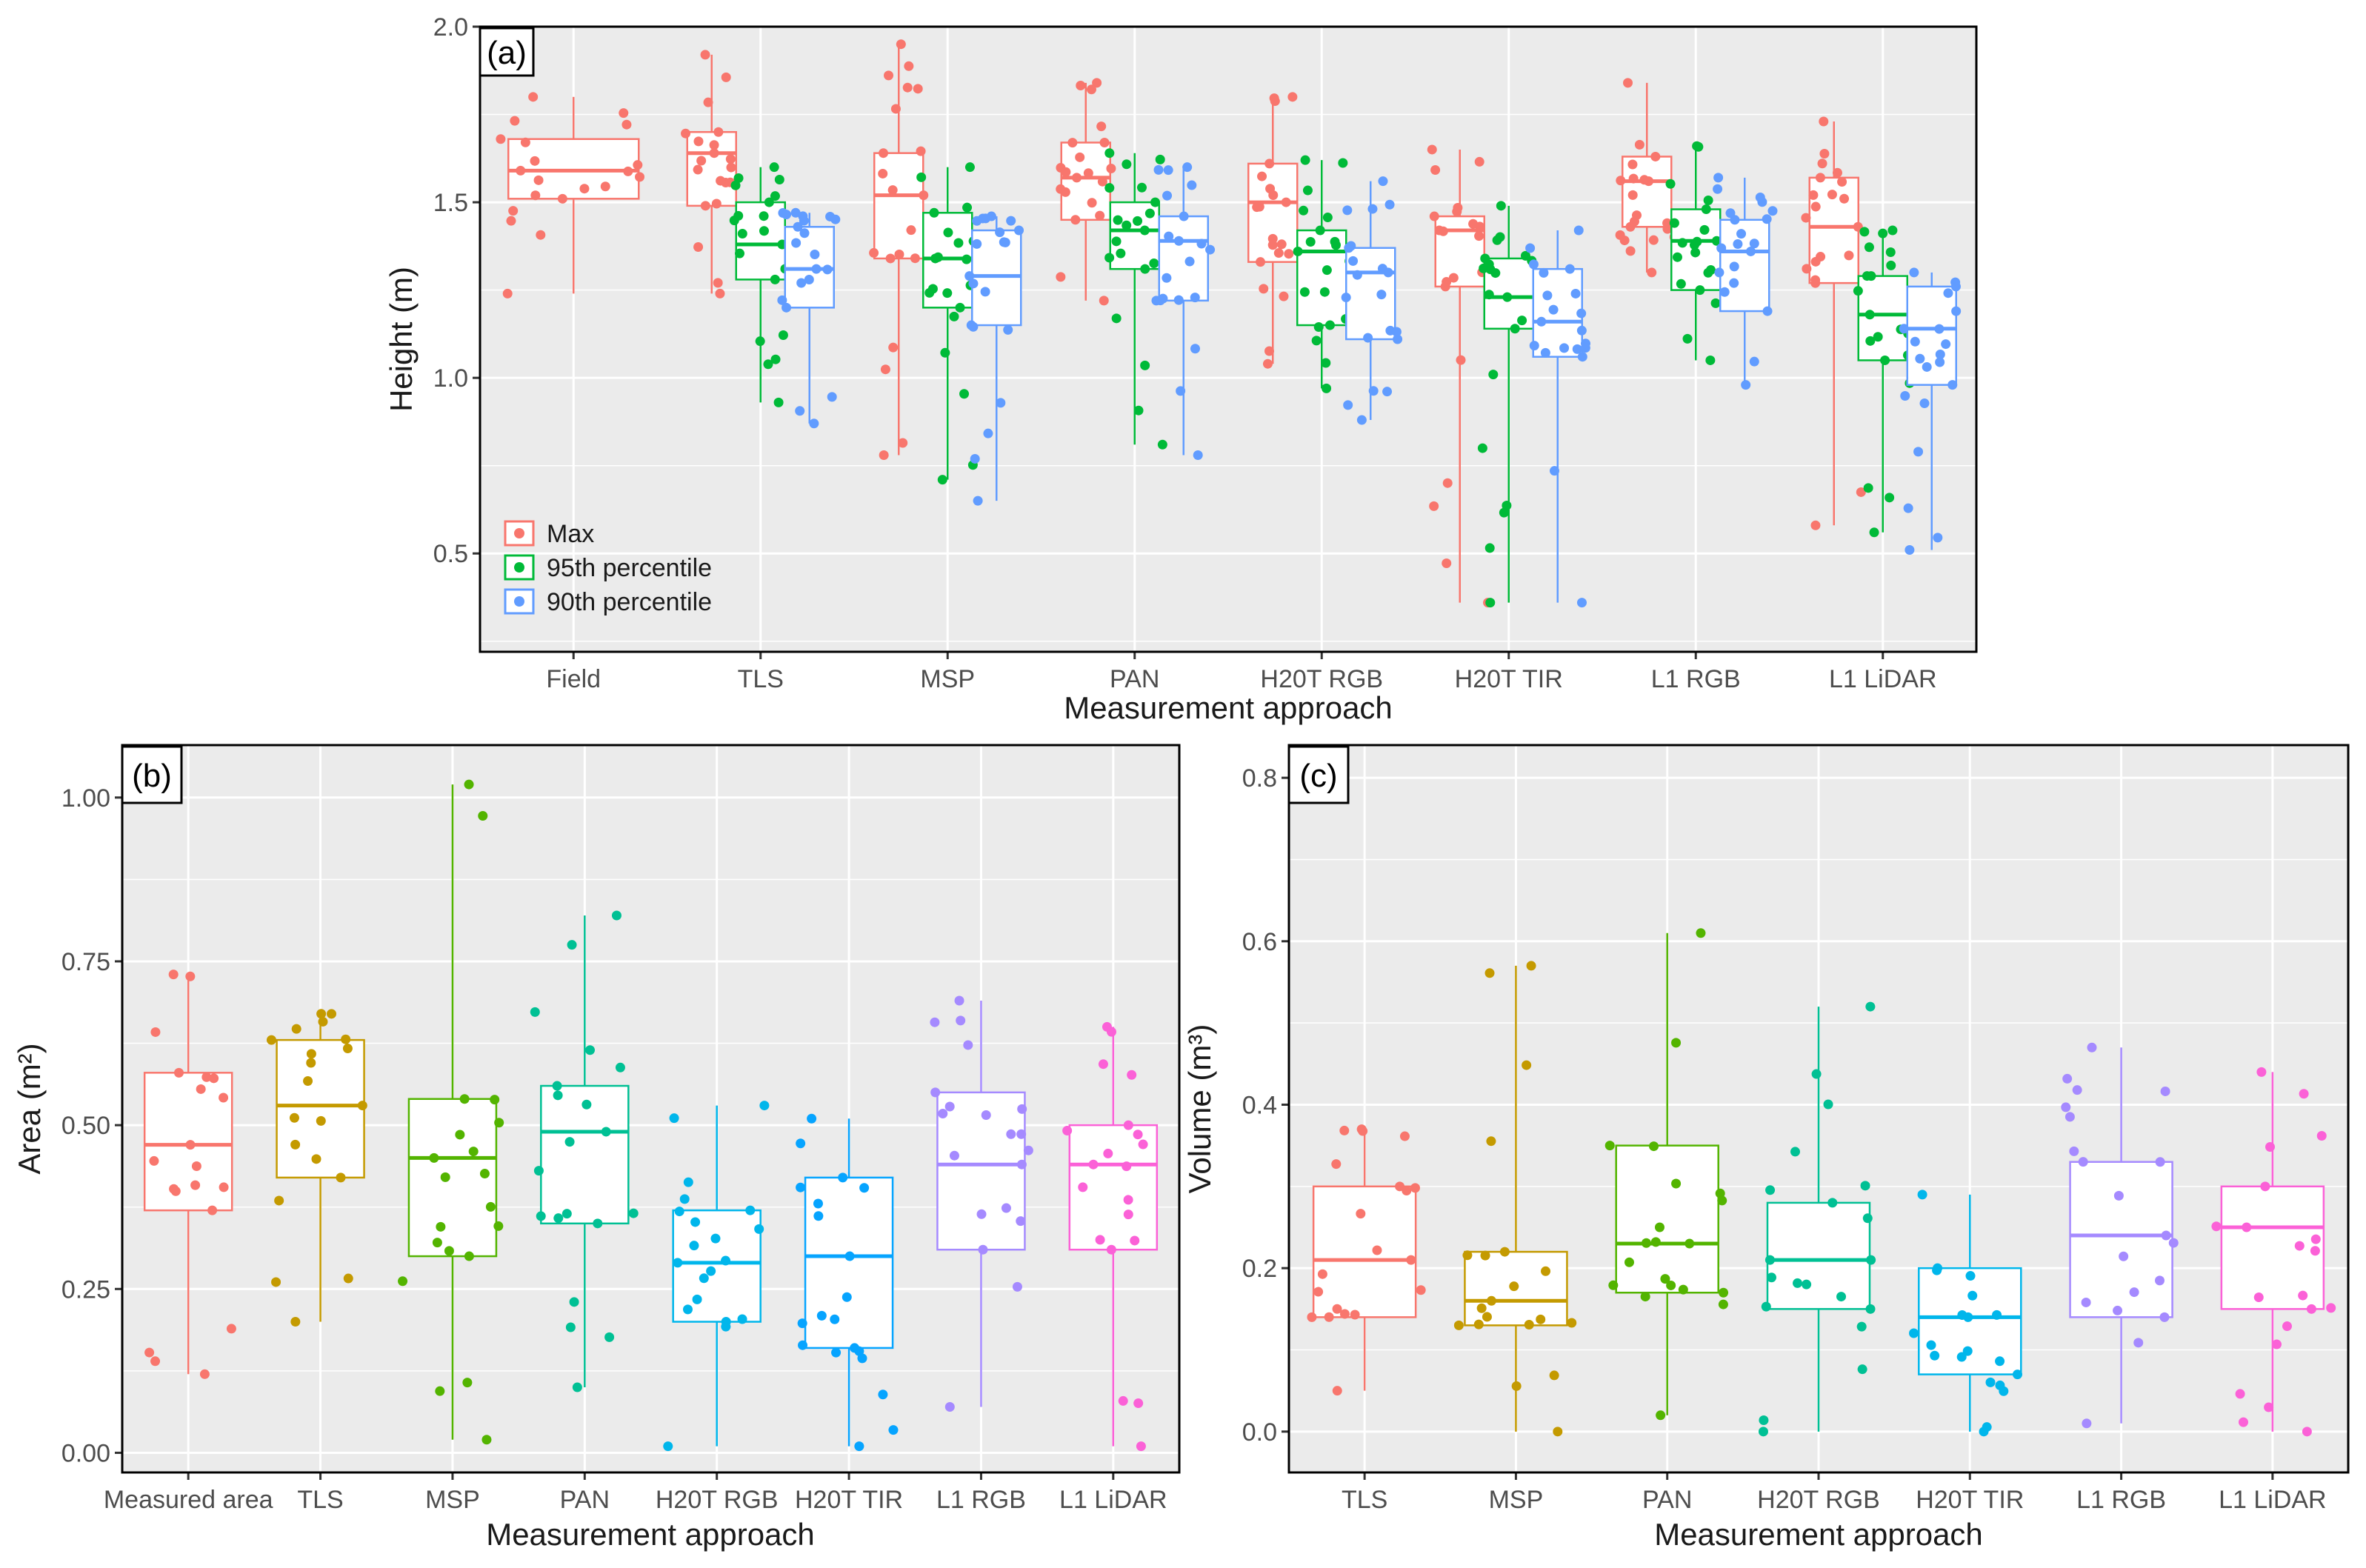 This screenshot has width=2366, height=1568. What do you see at coordinates (188, 1500) in the screenshot?
I see `x-tick-label: Measured area` at bounding box center [188, 1500].